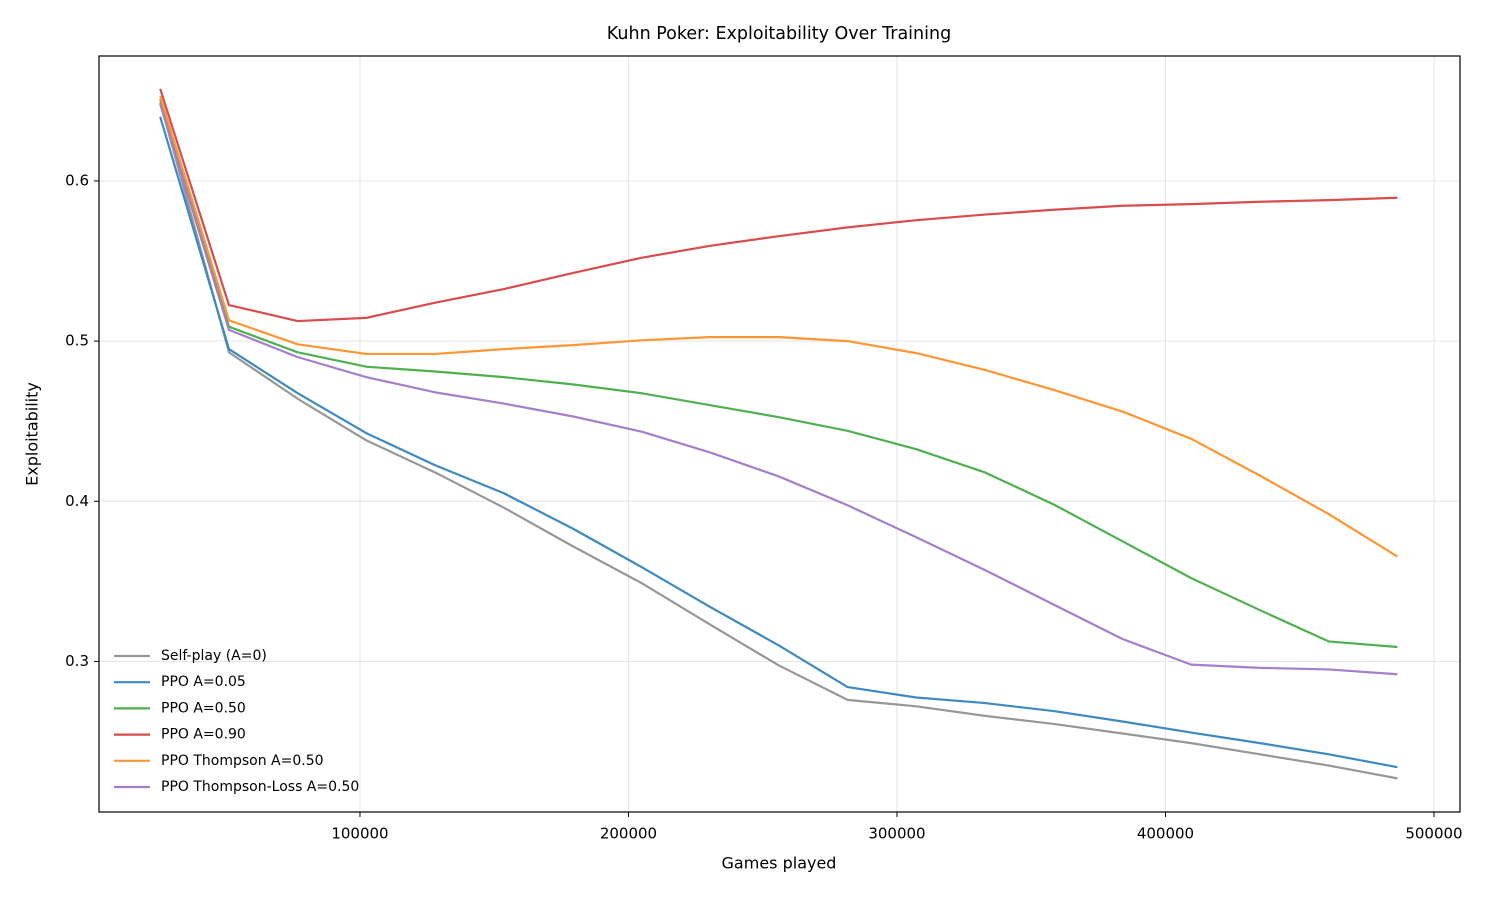 This screenshot has width=1500, height=900. I want to click on x-tick-label: 300000, so click(896, 834).